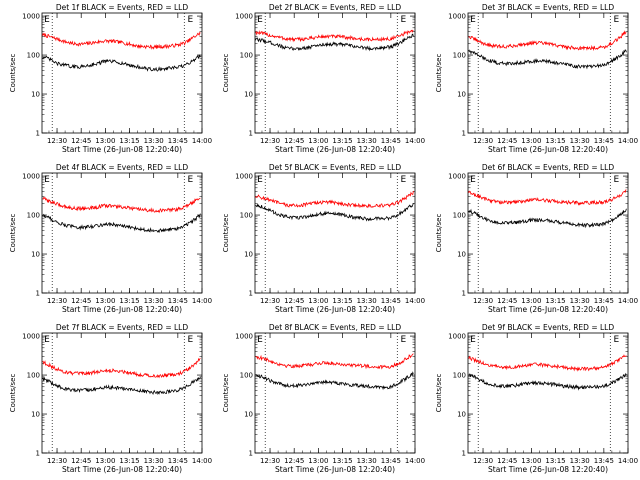 The width and height of the screenshot is (640, 480). I want to click on chart-title: Det 5f BLACK = Events, RED = LLD, so click(335, 167).